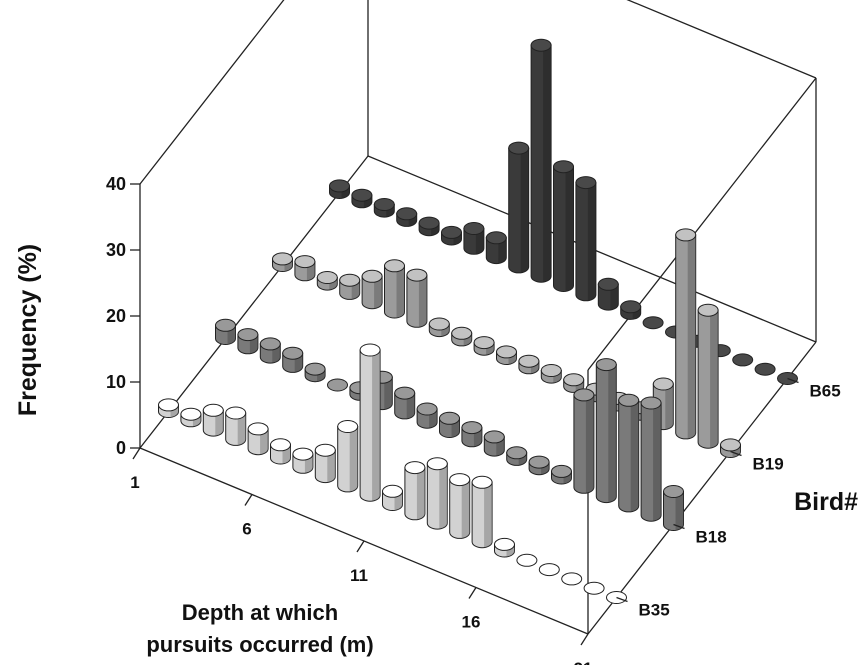 The image size is (861, 670). Describe the element at coordinates (702, 488) in the screenshot. I see `floor-edge-right` at that location.